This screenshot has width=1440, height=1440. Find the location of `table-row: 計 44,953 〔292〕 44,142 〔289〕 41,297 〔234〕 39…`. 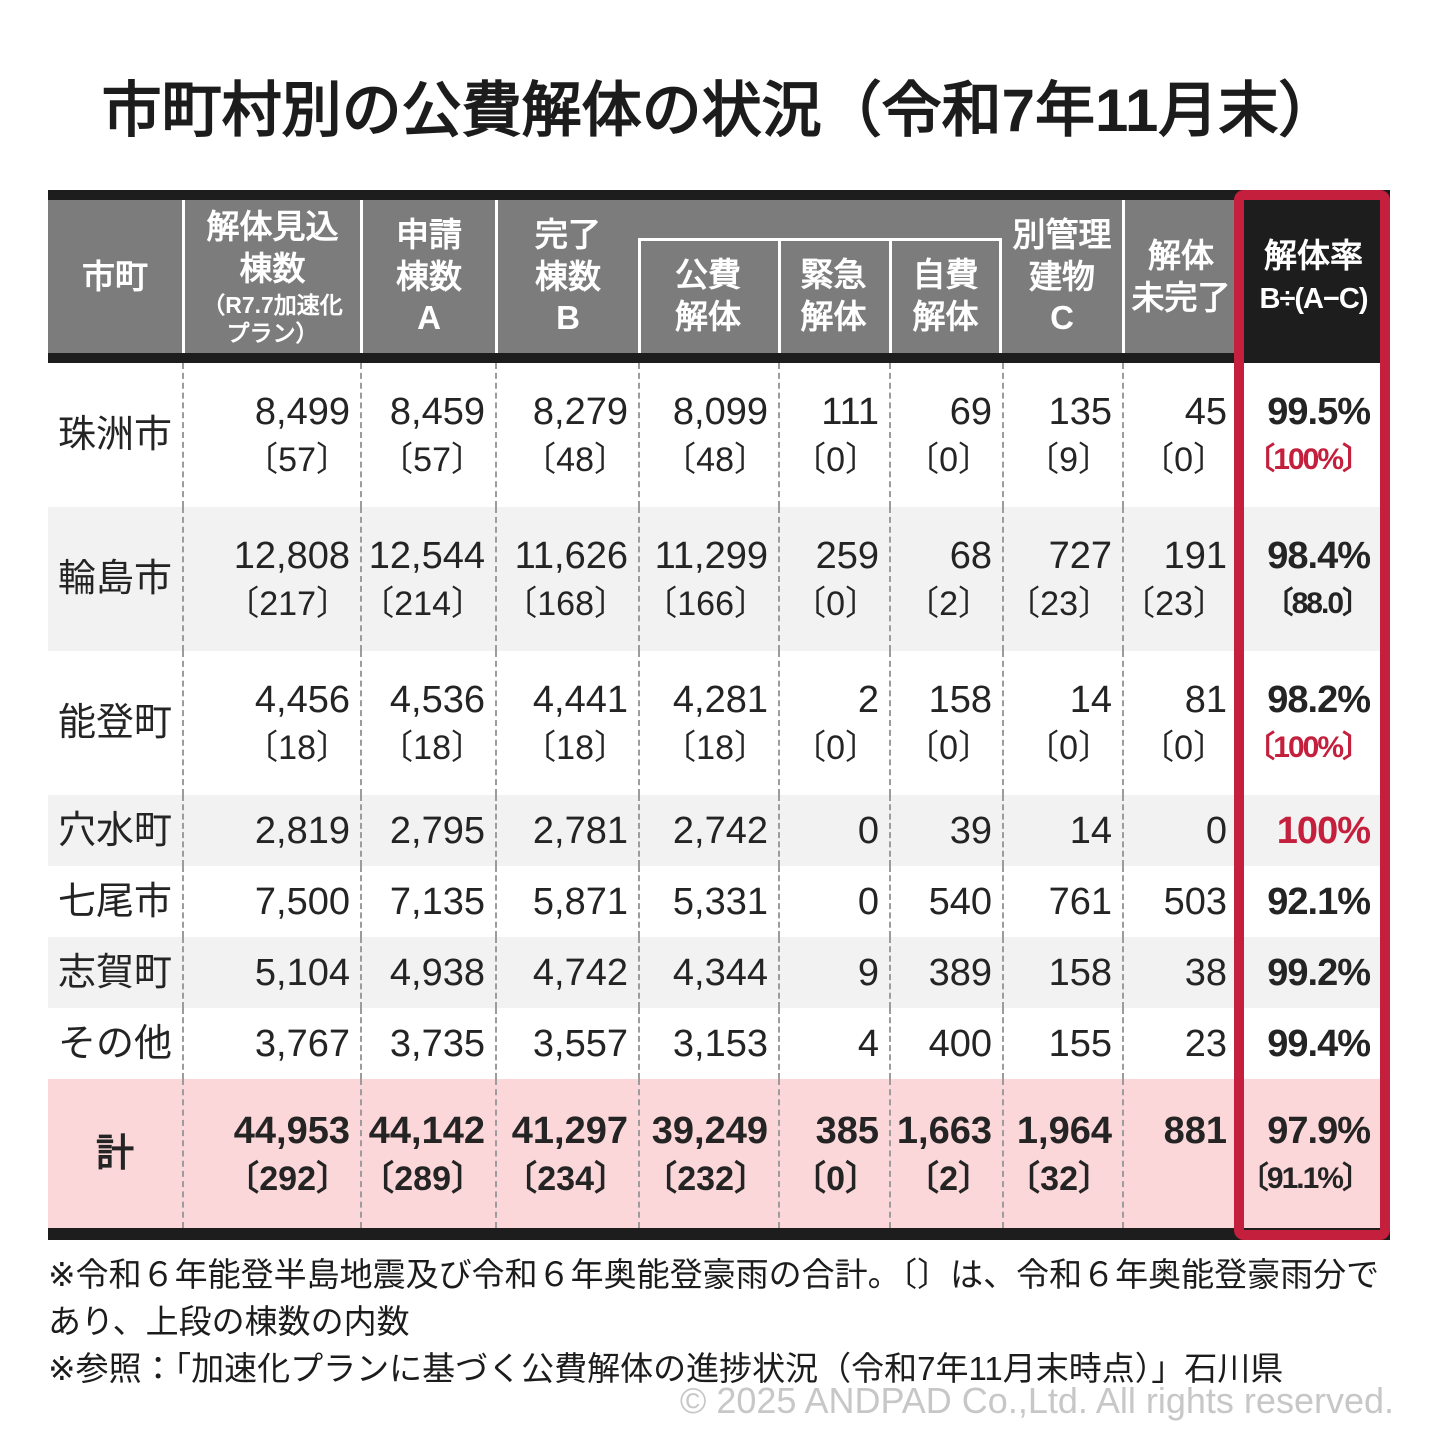

table-row: 計 44,953 〔292〕 44,142 〔289〕 41,297 〔234〕 39… is located at coordinates (719, 1153).